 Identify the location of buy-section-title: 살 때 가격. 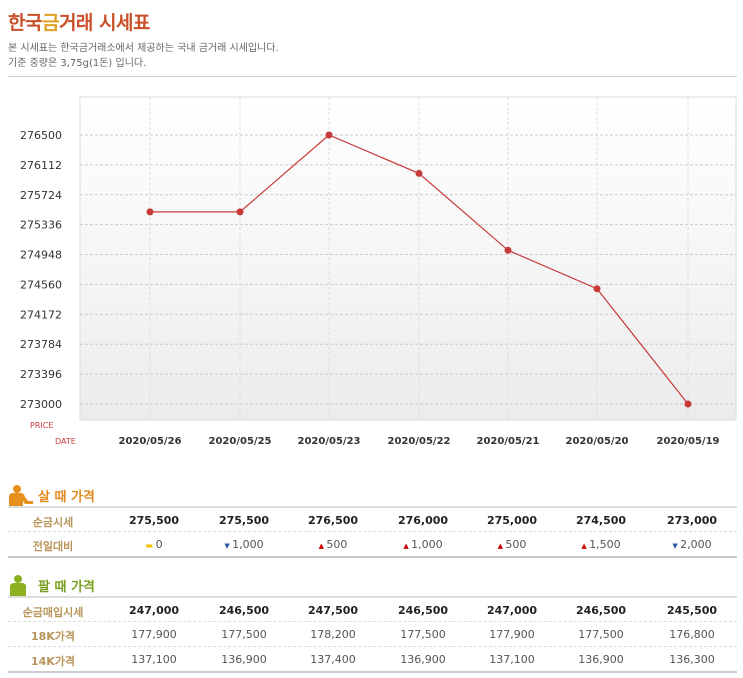
(51, 495).